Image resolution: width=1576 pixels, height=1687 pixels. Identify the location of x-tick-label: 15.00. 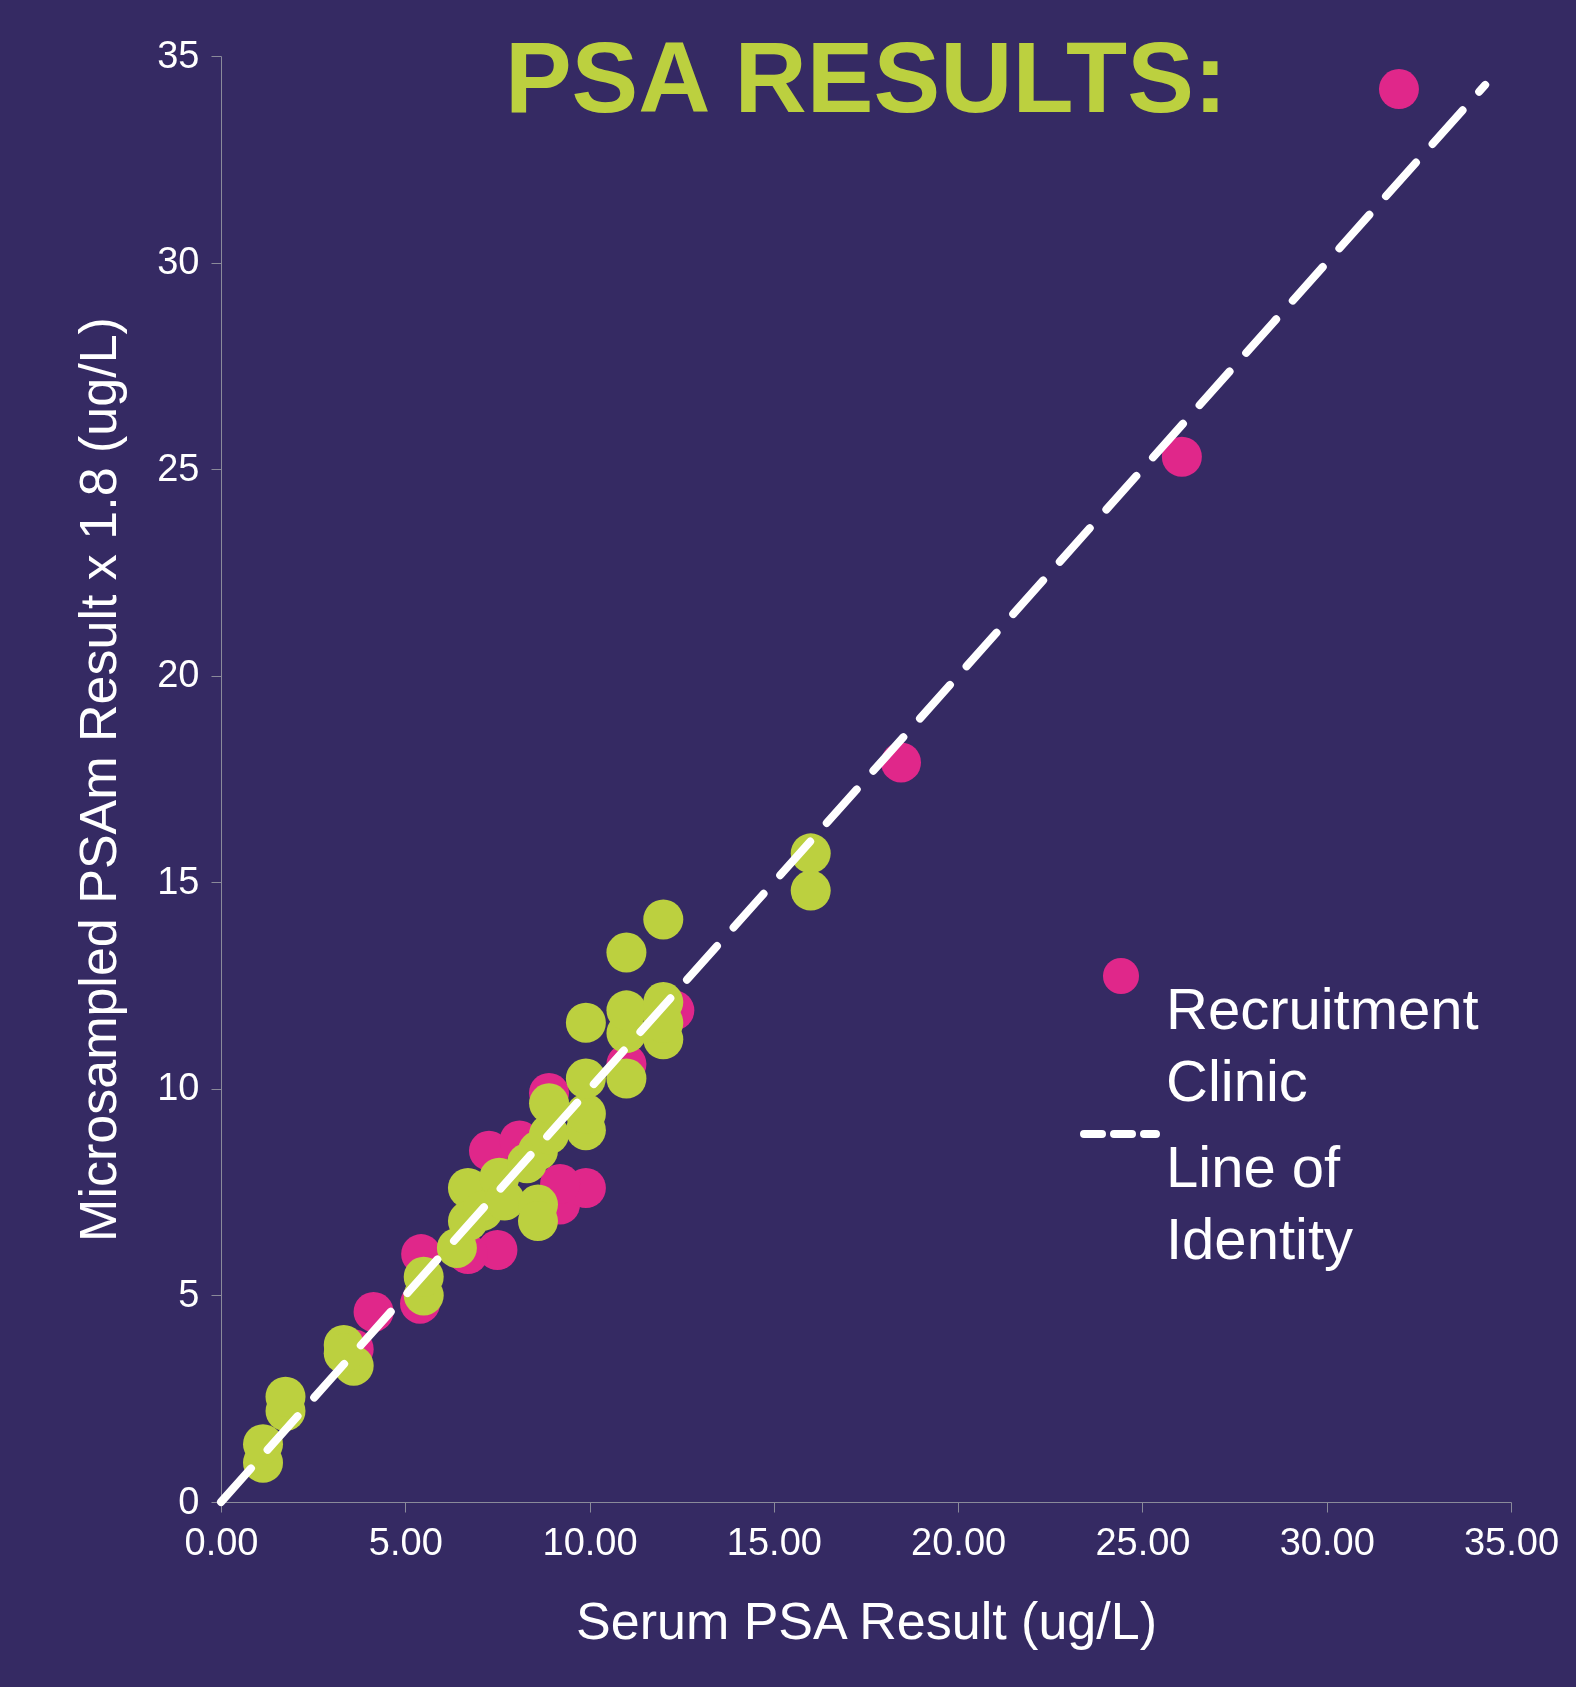
(774, 1541).